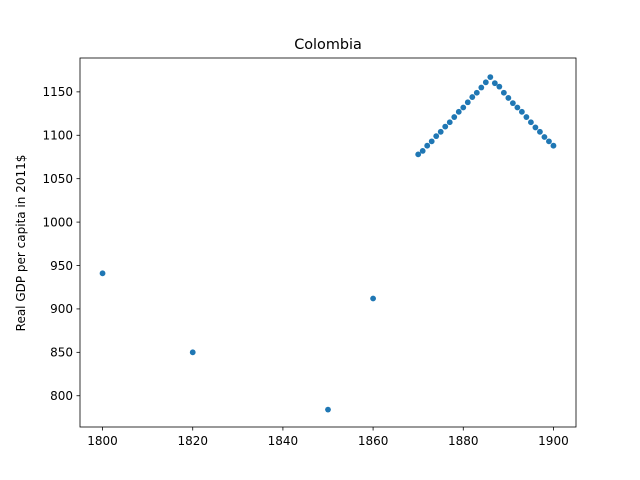 This screenshot has width=640, height=480. What do you see at coordinates (373, 441) in the screenshot?
I see `x-tick-label: 1860` at bounding box center [373, 441].